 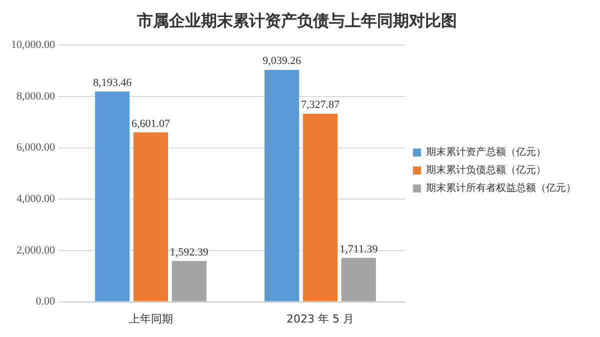 I want to click on data-label: 9,039.26, so click(x=282, y=61).